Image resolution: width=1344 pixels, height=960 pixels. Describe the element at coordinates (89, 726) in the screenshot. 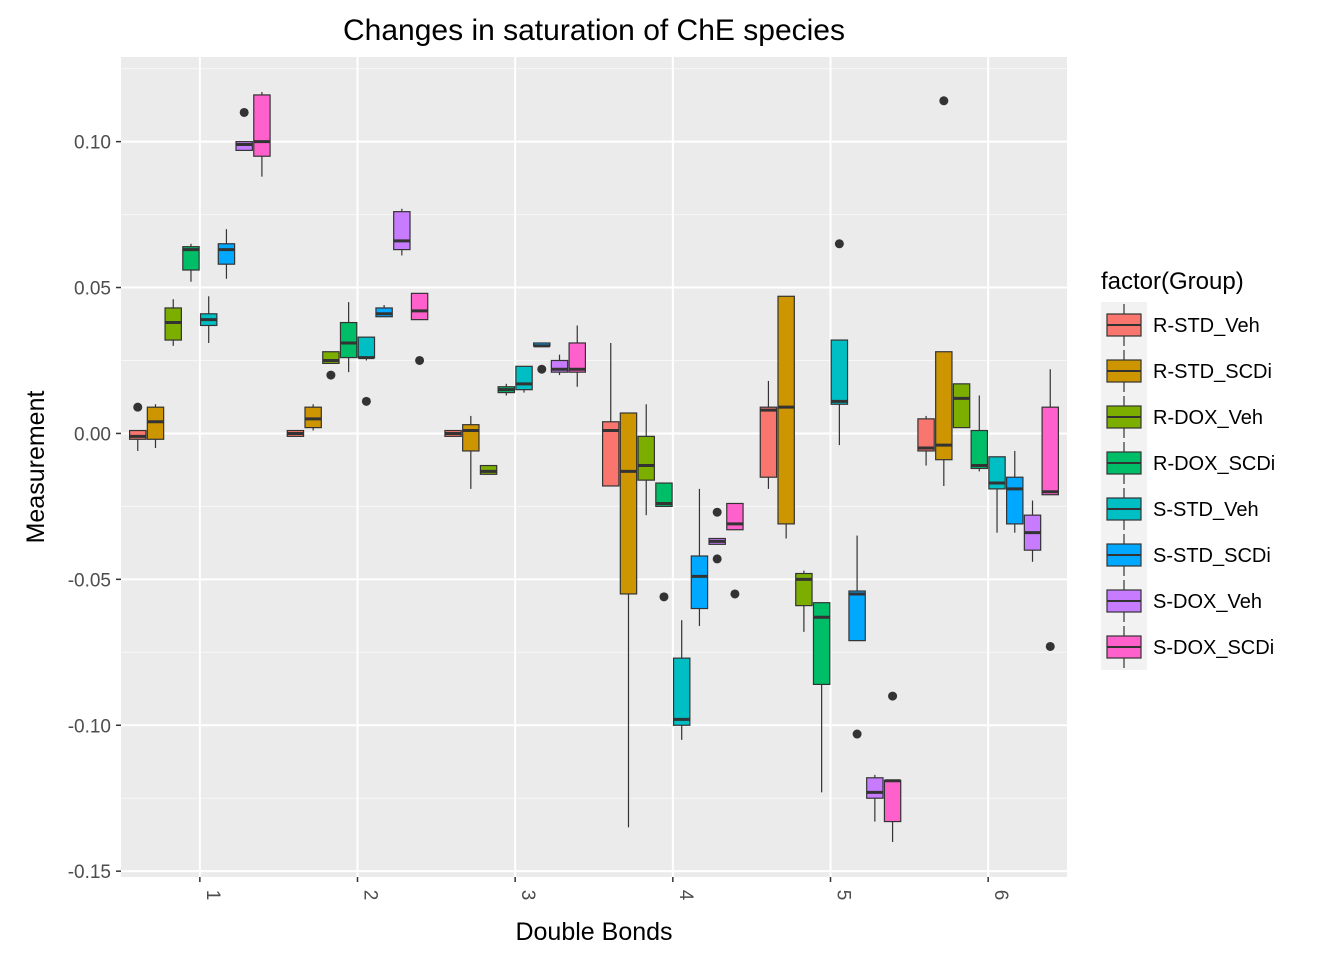

I see `y-tick-label: -0.10` at that location.